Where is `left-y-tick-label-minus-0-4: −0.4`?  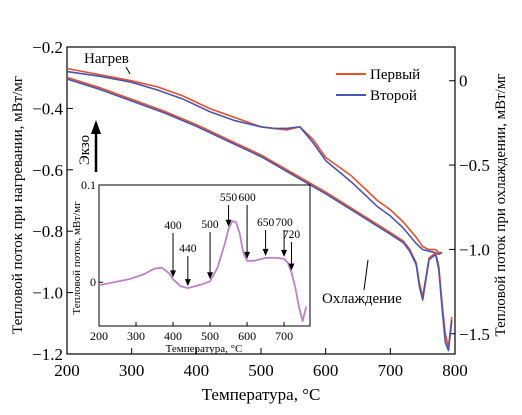 left-y-tick-label-minus-0-4: −0.4 is located at coordinates (47, 108).